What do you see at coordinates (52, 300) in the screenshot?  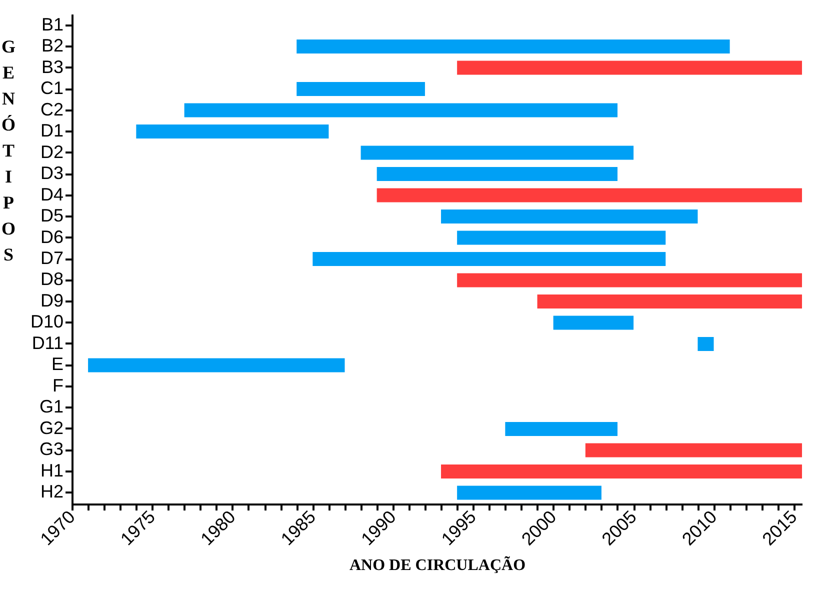 I see `y-tick-label: D9` at bounding box center [52, 300].